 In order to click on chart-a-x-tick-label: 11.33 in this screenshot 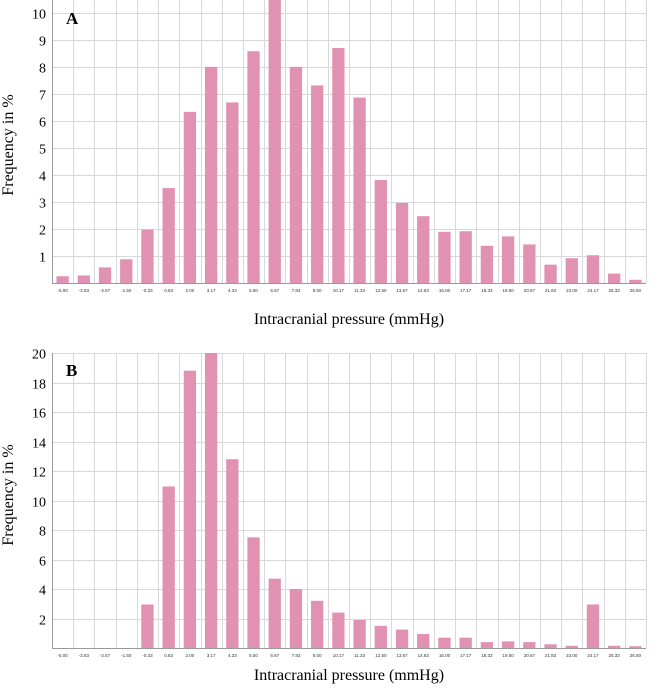, I will do `click(359, 290)`.